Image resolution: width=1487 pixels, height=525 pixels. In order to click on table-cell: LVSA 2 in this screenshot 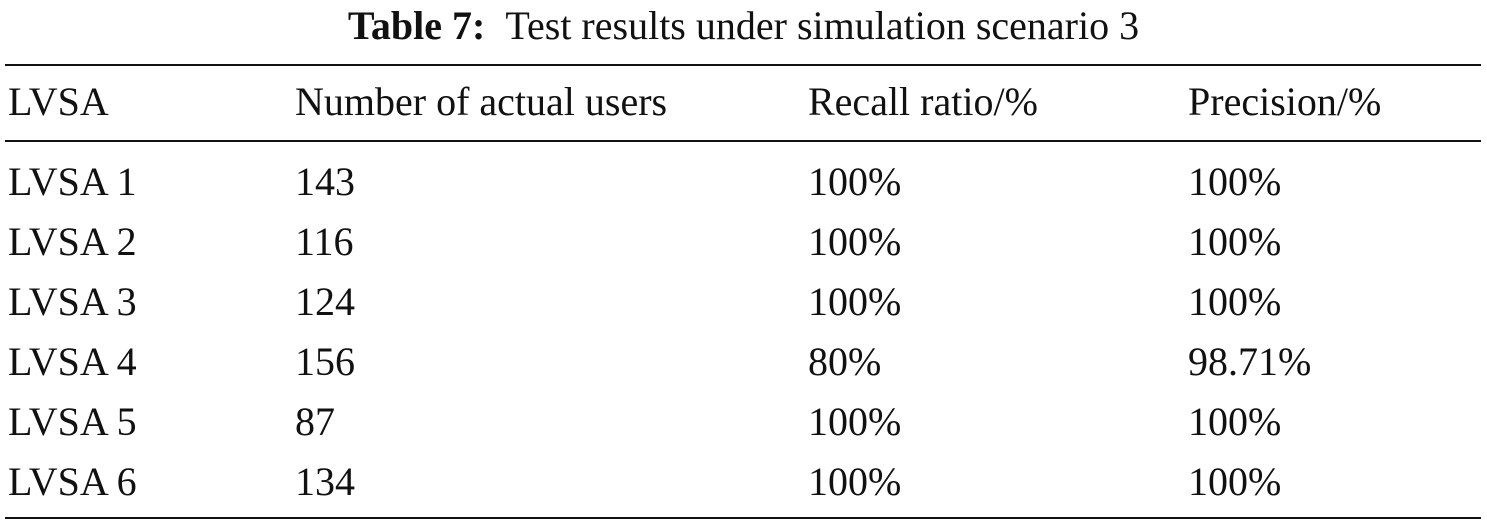, I will do `click(72, 241)`.